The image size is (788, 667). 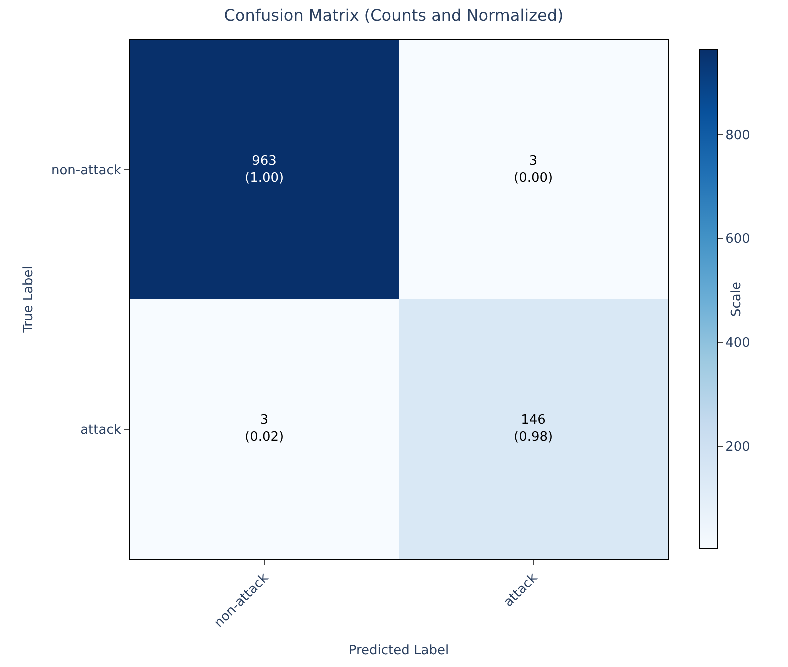 I want to click on color-bar-title: Scale, so click(x=737, y=299).